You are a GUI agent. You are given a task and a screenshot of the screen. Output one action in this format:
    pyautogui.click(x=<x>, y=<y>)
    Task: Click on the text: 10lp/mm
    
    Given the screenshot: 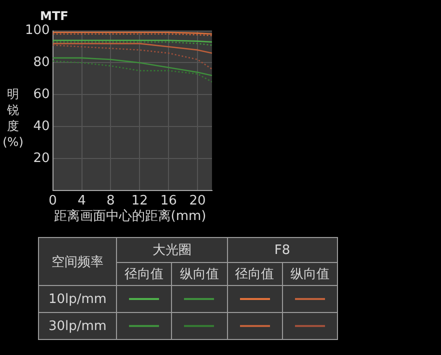 What is the action you would take?
    pyautogui.click(x=77, y=299)
    